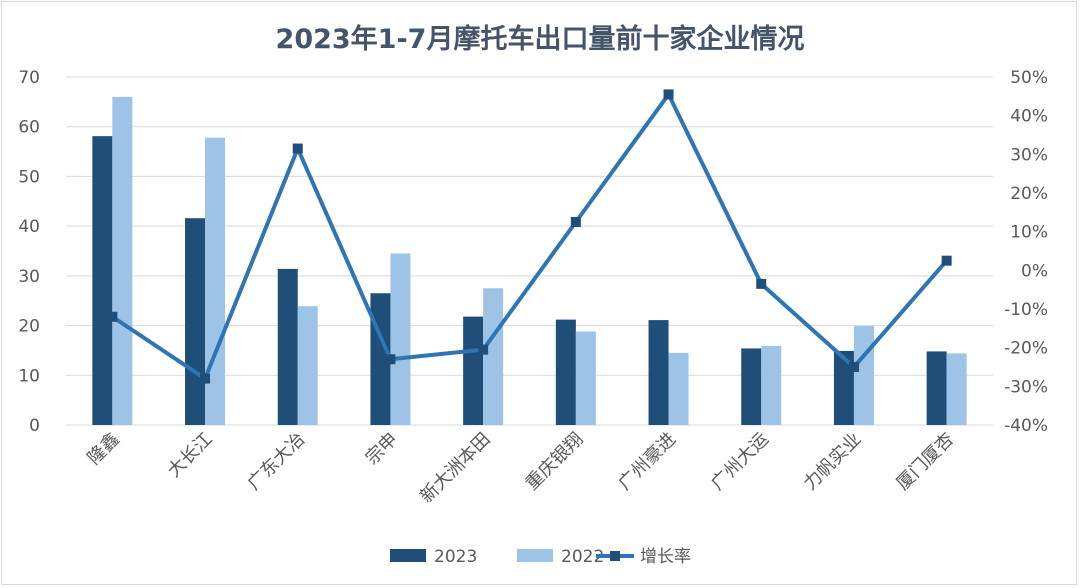 This screenshot has height=588, width=1080. Describe the element at coordinates (956, 389) in the screenshot. I see `bar-2022-厦门厦杏` at that location.